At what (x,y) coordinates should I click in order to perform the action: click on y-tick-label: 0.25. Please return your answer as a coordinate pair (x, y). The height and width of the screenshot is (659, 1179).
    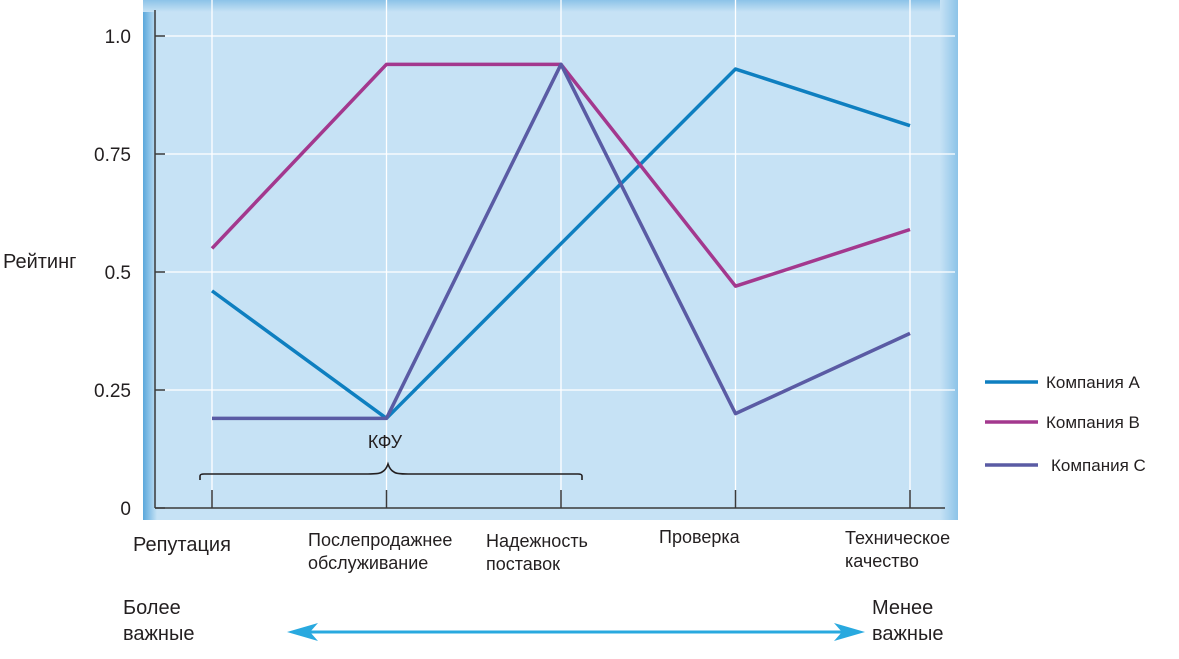
    Looking at the image, I should click on (112, 391).